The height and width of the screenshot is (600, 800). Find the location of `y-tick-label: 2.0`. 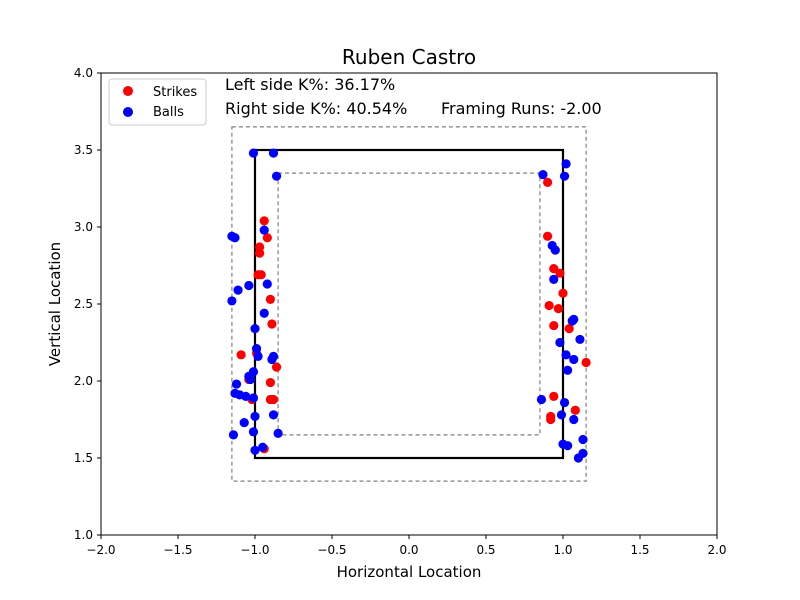

y-tick-label: 2.0 is located at coordinates (83, 381).